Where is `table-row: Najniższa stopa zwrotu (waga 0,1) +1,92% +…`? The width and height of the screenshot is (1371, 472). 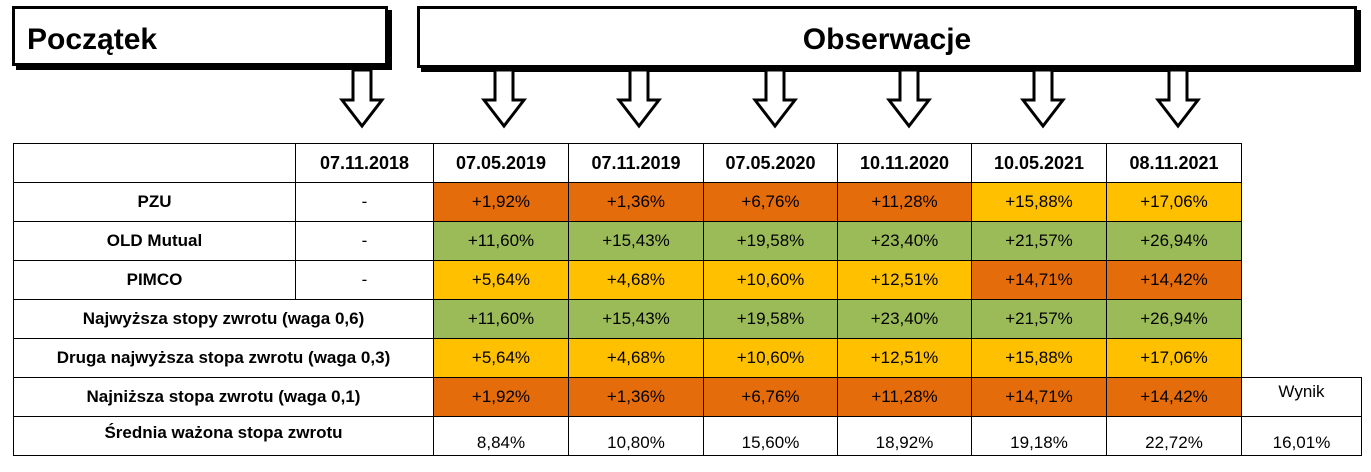 table-row: Najniższa stopa zwrotu (waga 0,1) +1,92% +… is located at coordinates (687, 397).